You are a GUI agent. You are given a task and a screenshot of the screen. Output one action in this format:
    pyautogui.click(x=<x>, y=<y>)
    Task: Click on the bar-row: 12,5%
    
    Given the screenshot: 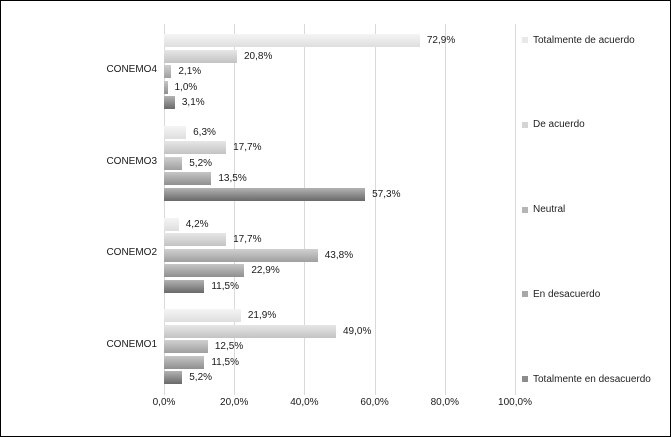 What is the action you would take?
    pyautogui.click(x=204, y=347)
    